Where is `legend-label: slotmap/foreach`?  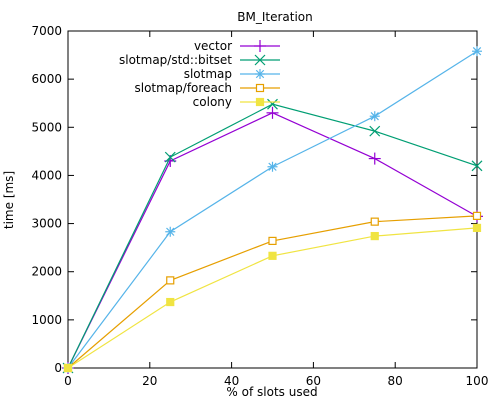 legend-label: slotmap/foreach is located at coordinates (183, 88).